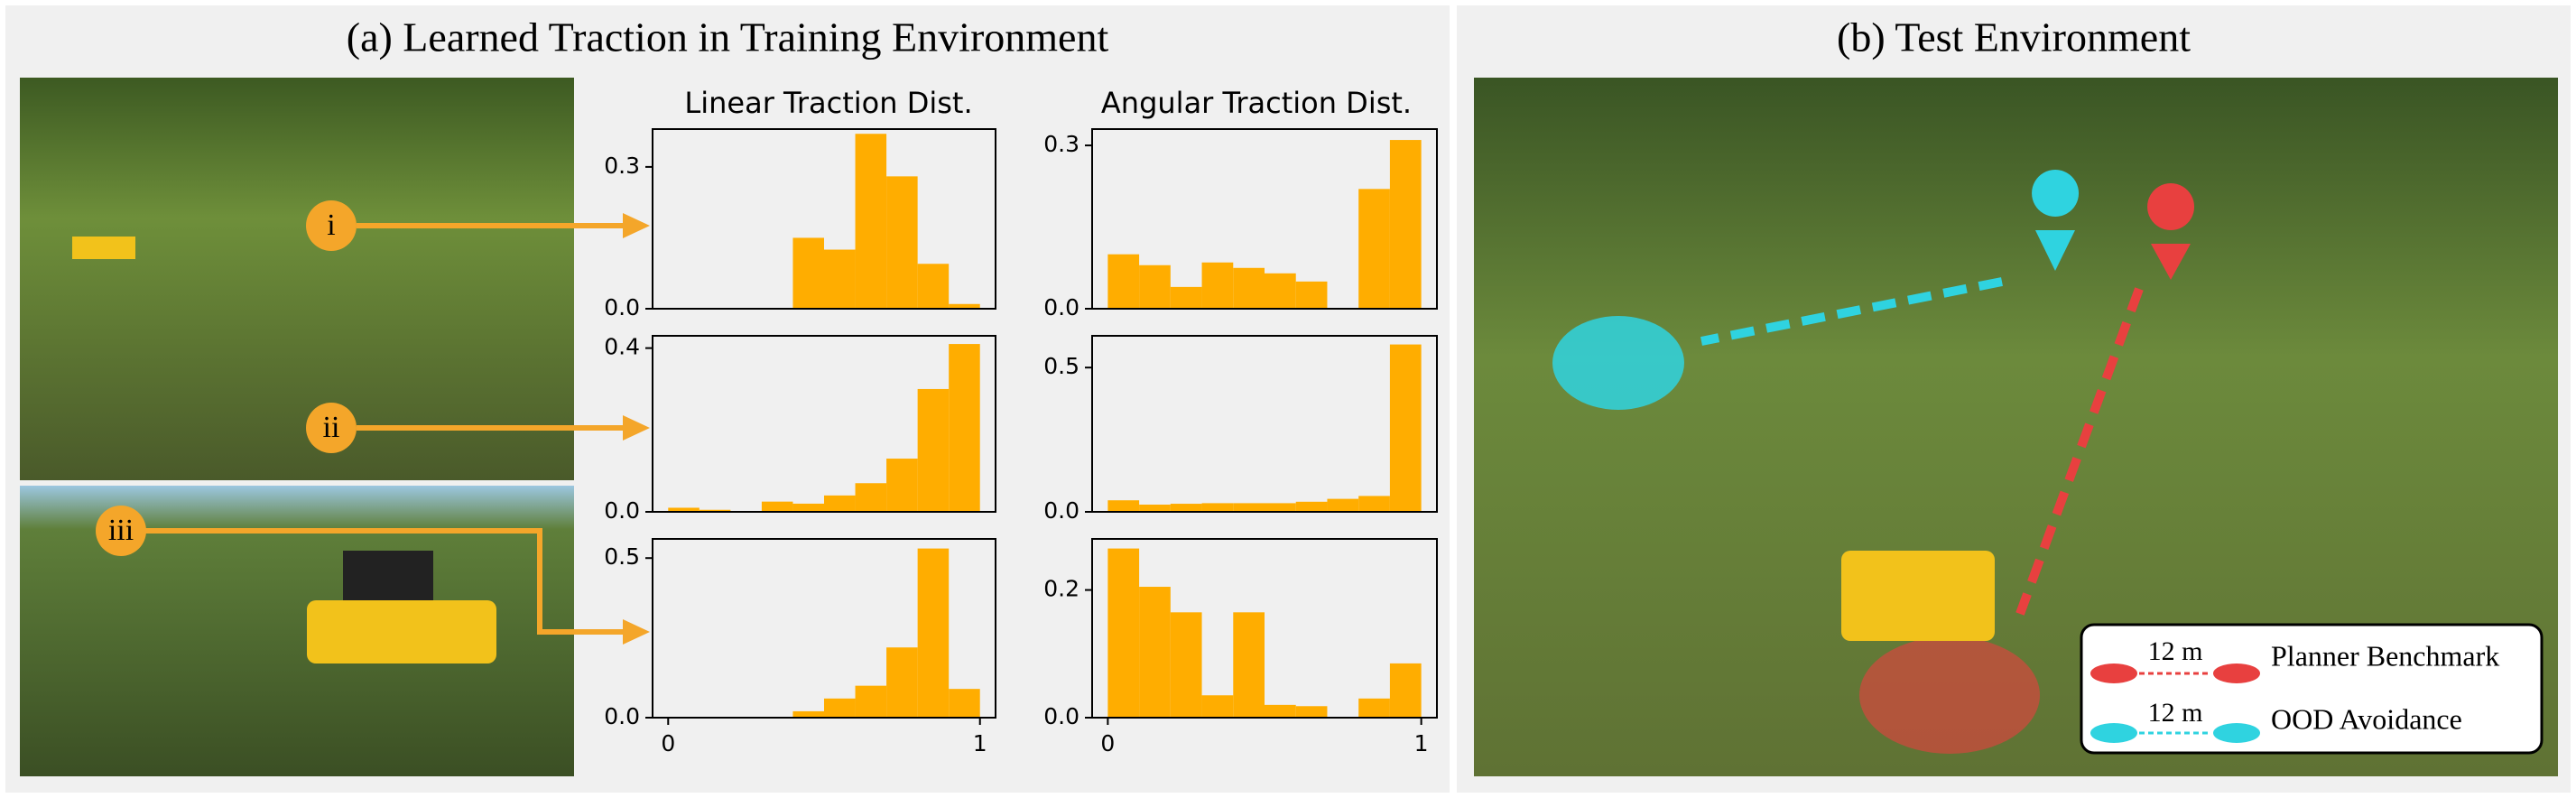  Describe the element at coordinates (828, 103) in the screenshot. I see `column-title: Linear Traction Dist.` at that location.